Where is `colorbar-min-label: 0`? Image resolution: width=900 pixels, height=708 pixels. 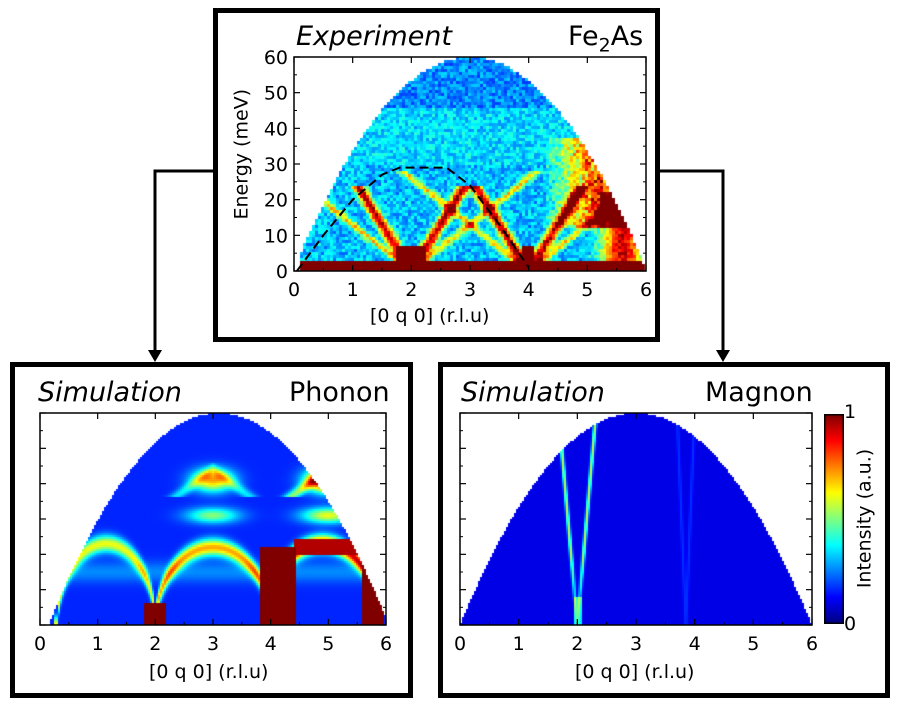 colorbar-min-label: 0 is located at coordinates (850, 624).